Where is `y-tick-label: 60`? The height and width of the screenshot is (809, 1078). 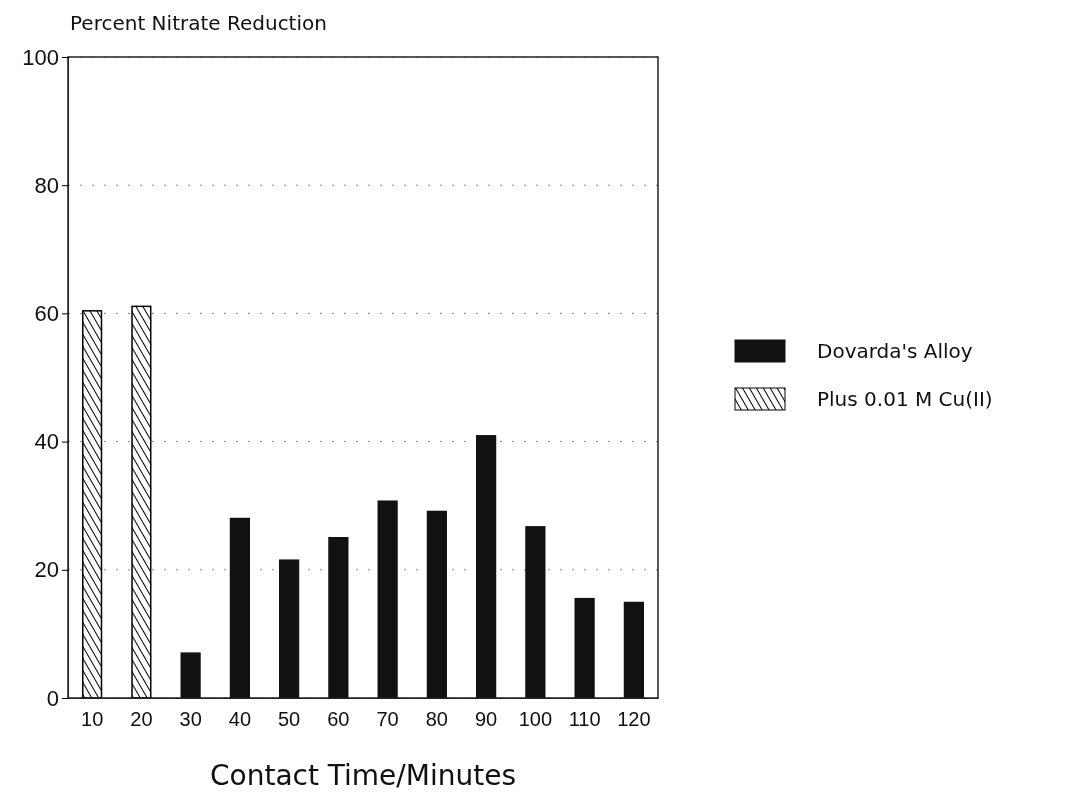 y-tick-label: 60 is located at coordinates (46, 313).